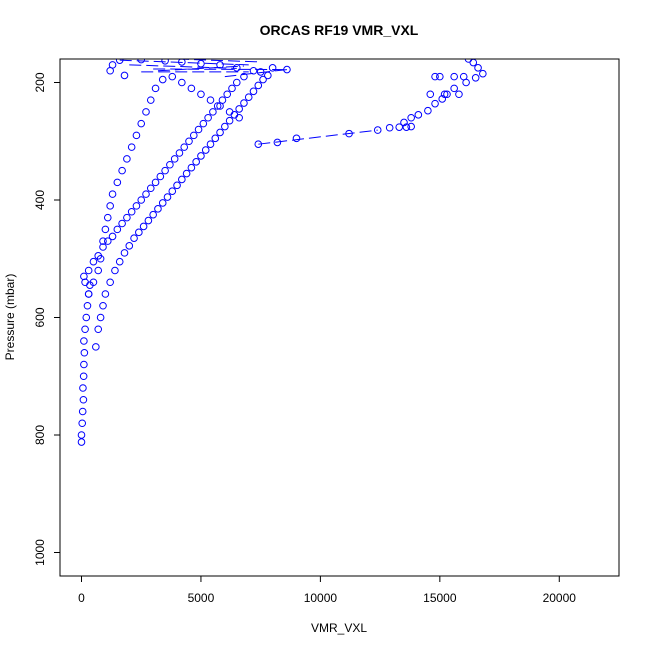  I want to click on y-axis-label: Pressure (mbar), so click(10, 317).